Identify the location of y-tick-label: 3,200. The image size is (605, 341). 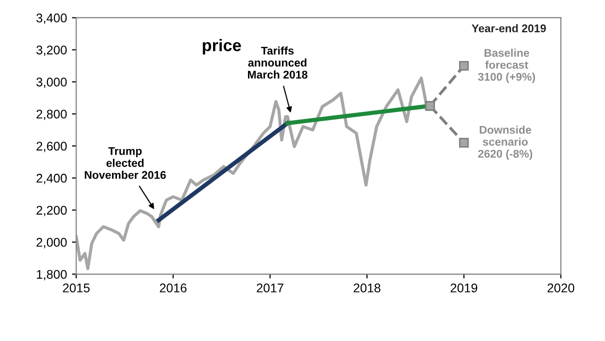
(51, 51).